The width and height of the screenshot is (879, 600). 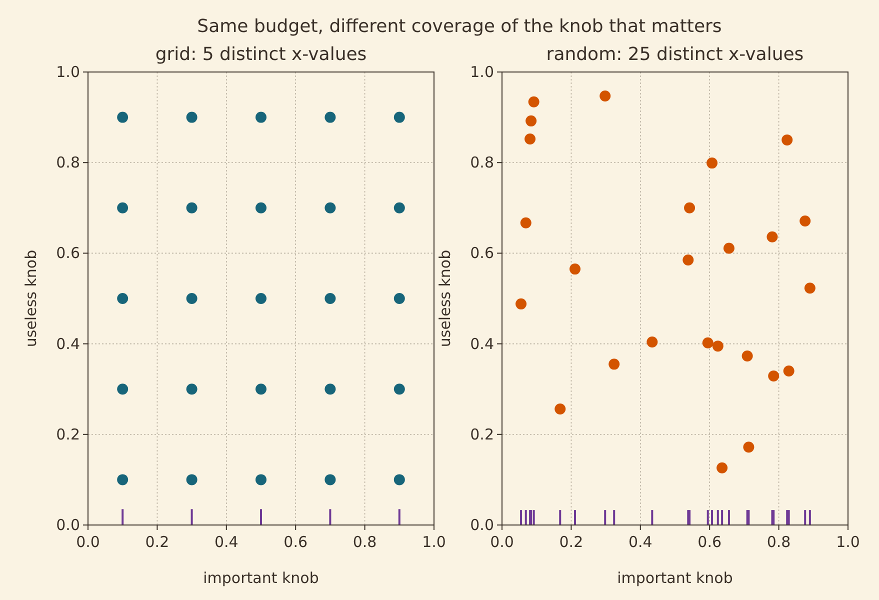 I want to click on chart-title: Same budget, different coverage of the knob that matters, so click(x=459, y=26).